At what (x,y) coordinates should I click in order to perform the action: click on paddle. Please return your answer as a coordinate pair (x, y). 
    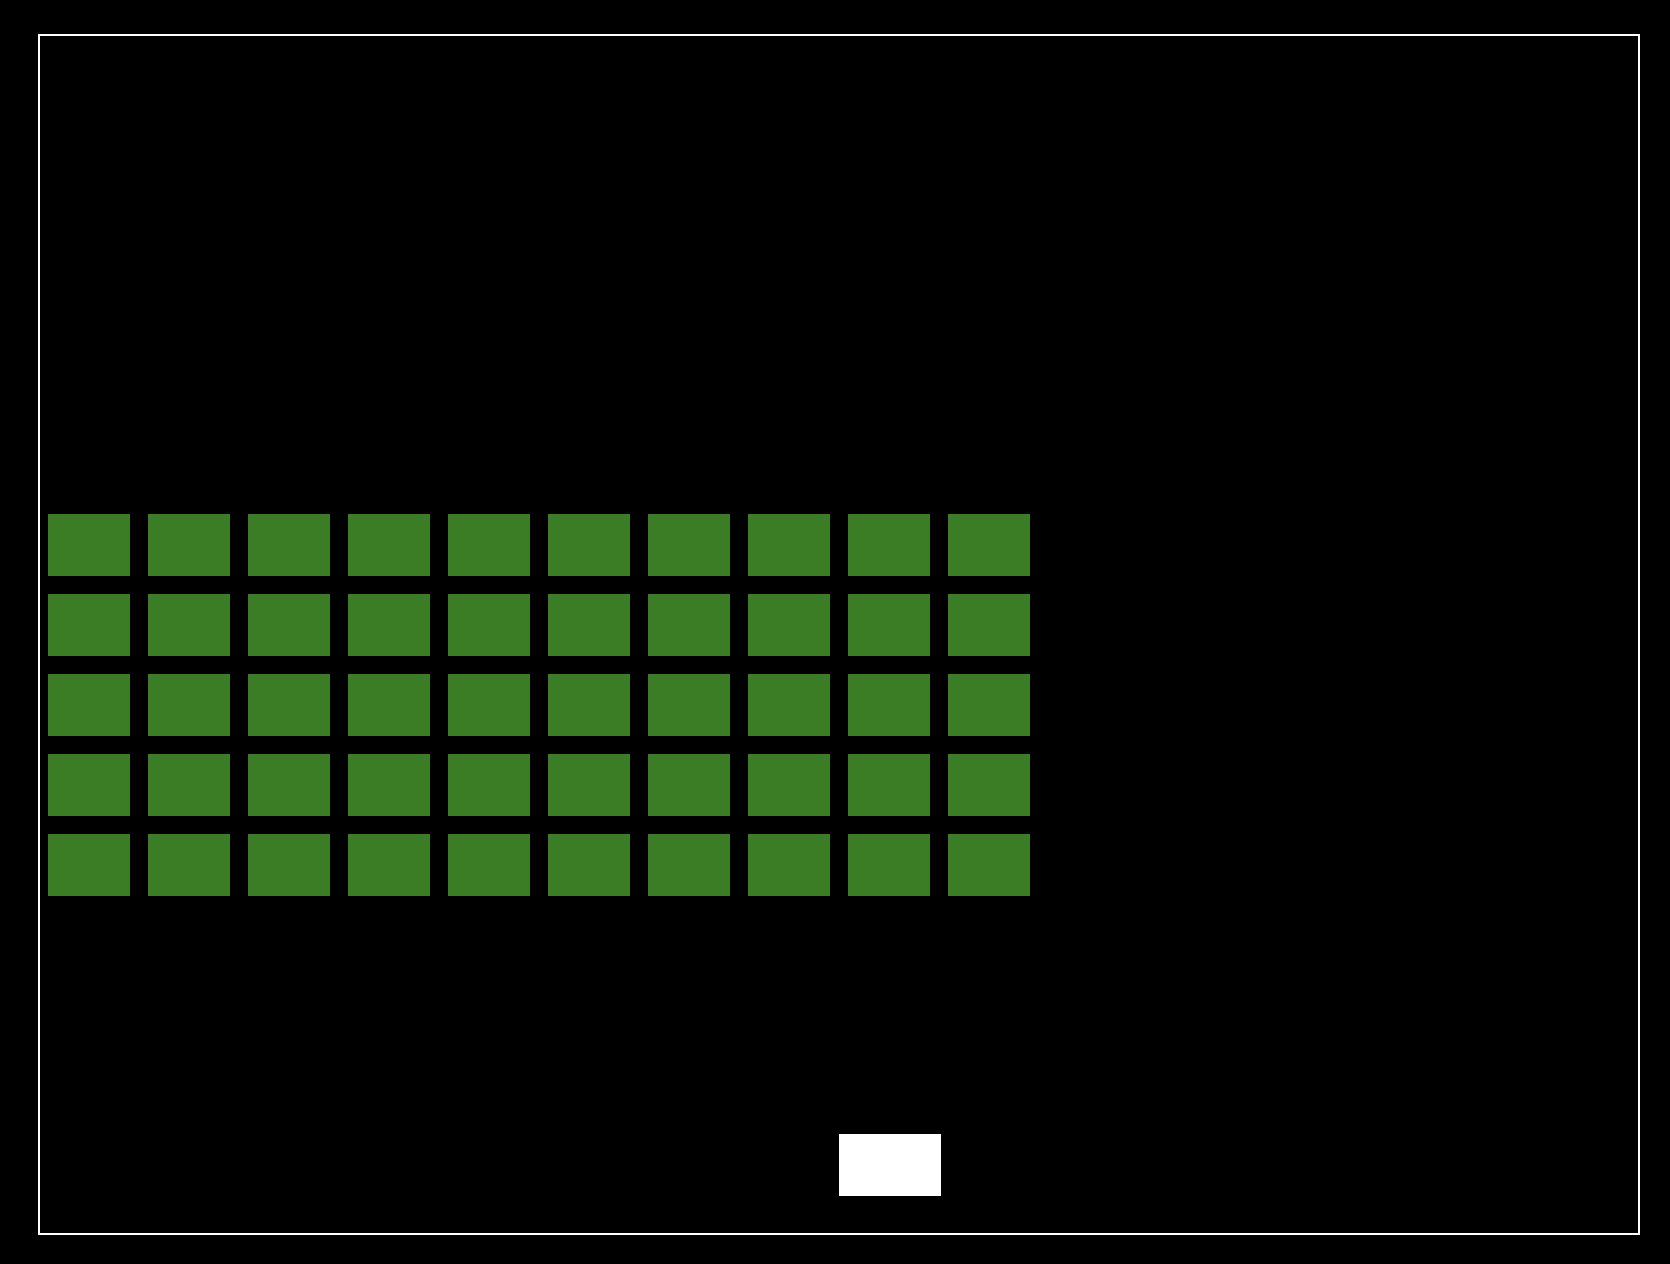
    Looking at the image, I should click on (890, 1165).